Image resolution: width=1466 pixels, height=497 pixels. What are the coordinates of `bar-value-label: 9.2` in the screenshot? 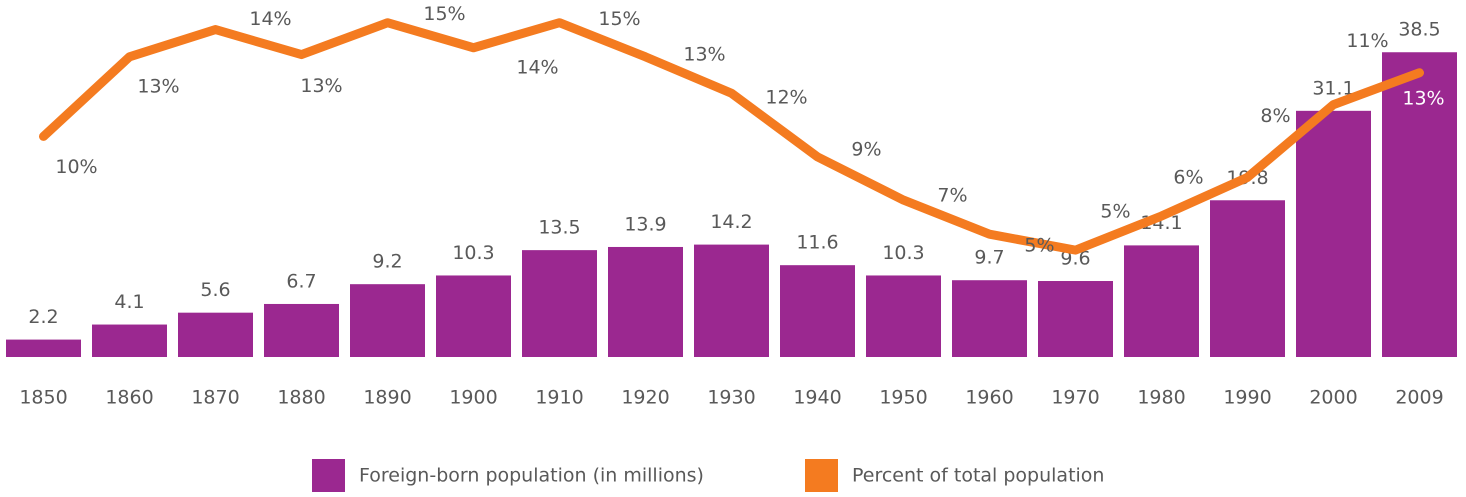 It's located at (387, 262).